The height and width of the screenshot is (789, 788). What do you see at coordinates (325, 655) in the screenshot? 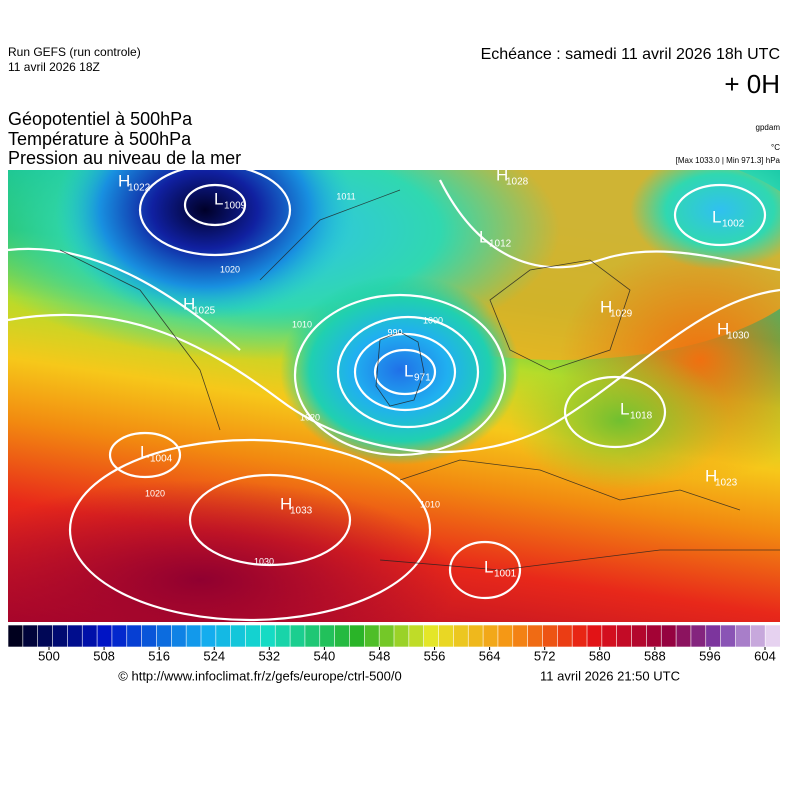
I see `colorbar-label: 540` at bounding box center [325, 655].